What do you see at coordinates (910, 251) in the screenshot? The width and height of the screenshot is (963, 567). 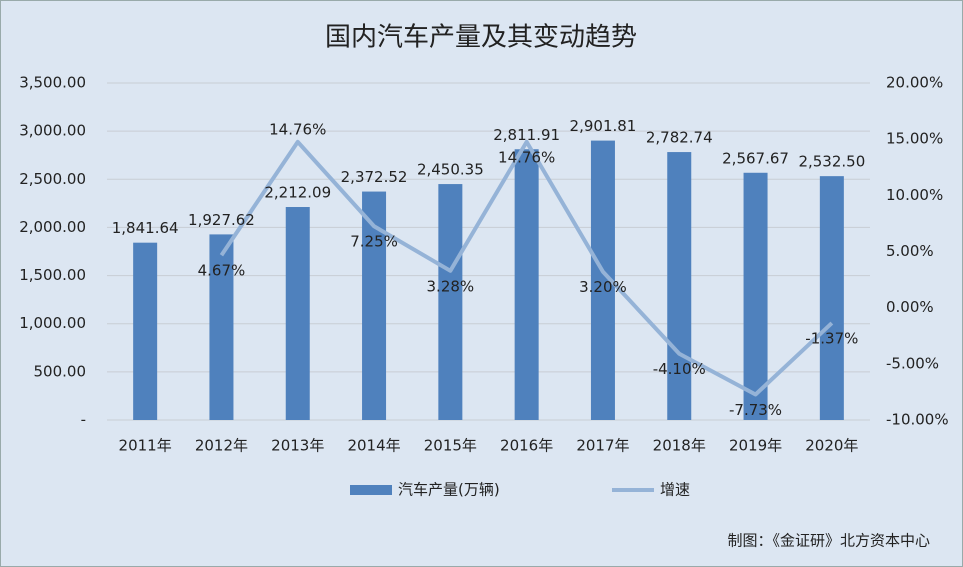 I see `y2-tick-label: 5.00%` at bounding box center [910, 251].